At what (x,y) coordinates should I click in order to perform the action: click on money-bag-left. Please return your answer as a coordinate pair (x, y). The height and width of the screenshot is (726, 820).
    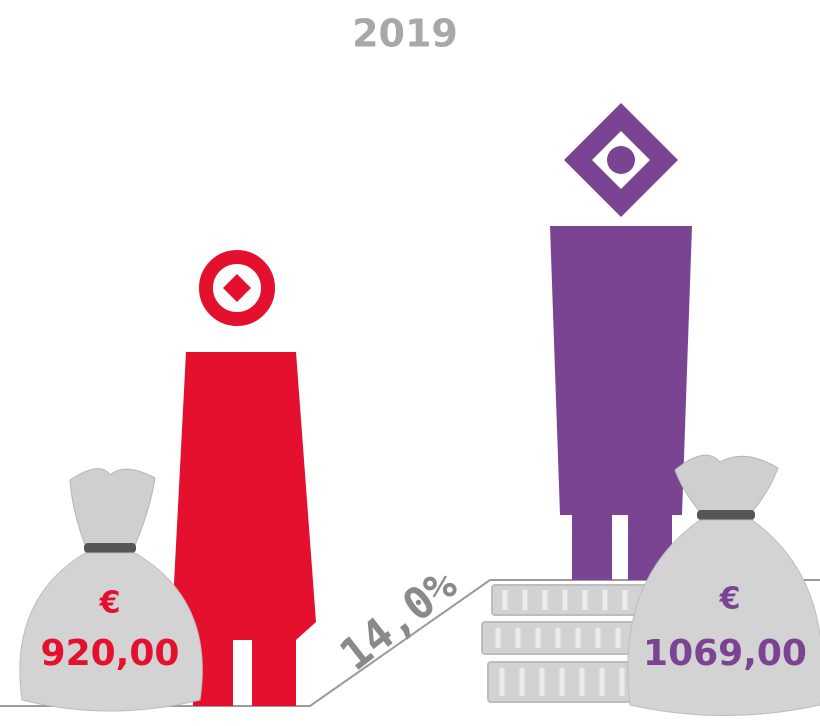
    Looking at the image, I should click on (111, 590).